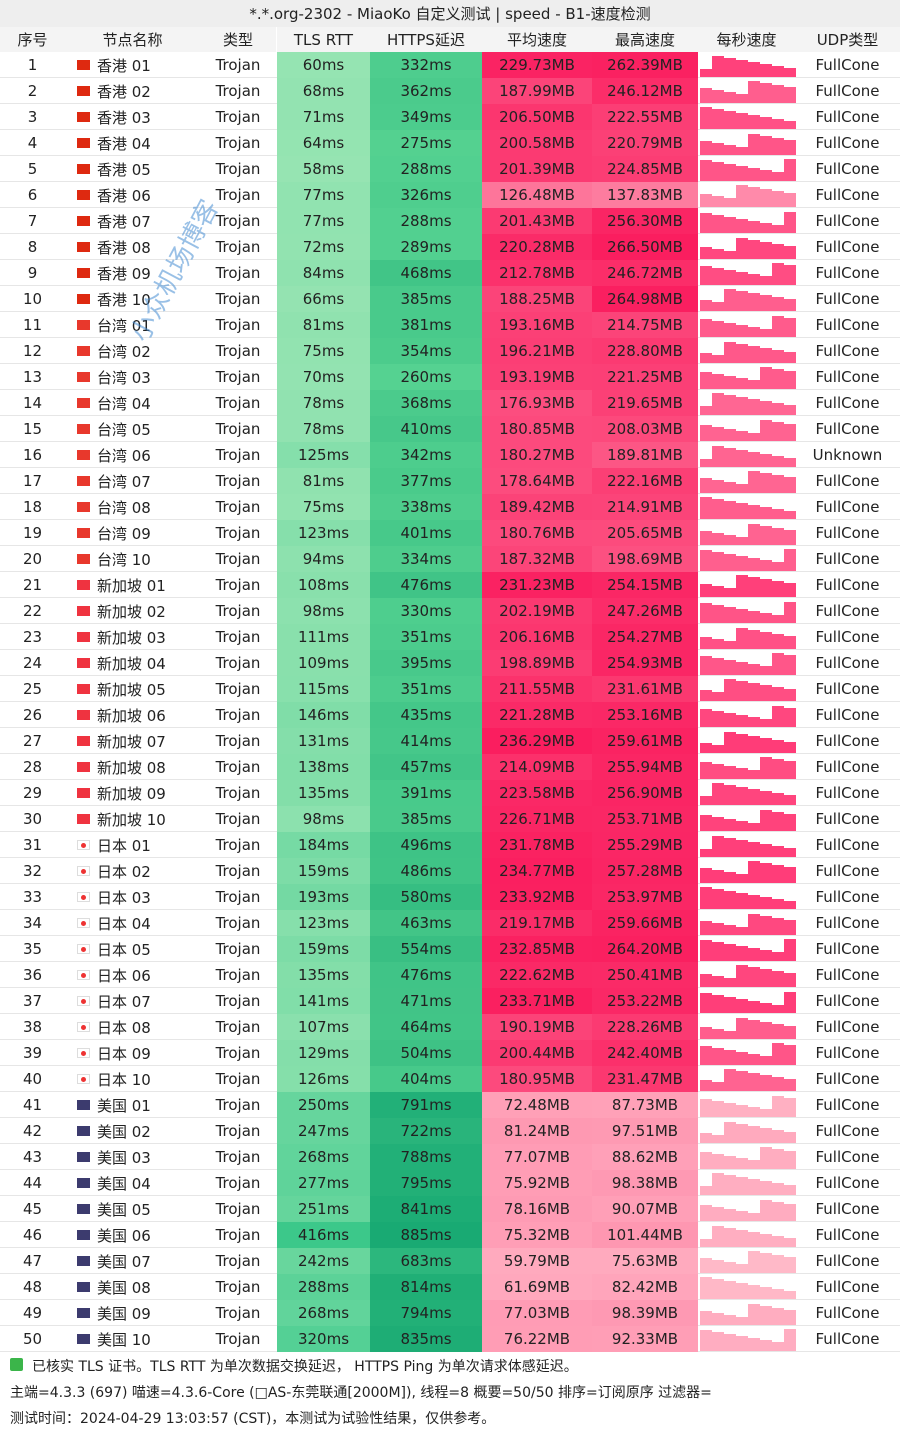 This screenshot has width=900, height=1431. I want to click on header-cell: 序号, so click(32, 39).